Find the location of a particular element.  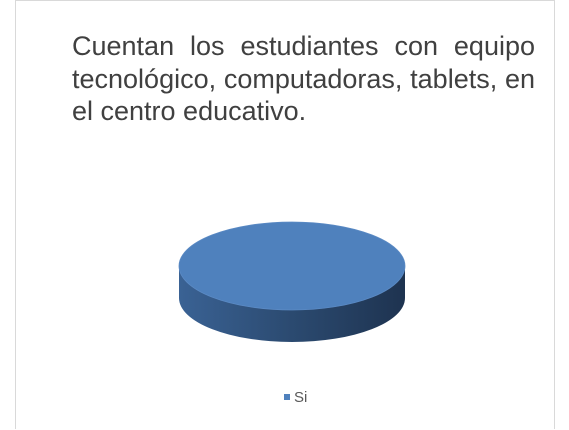

legend-label: Si is located at coordinates (300, 397).